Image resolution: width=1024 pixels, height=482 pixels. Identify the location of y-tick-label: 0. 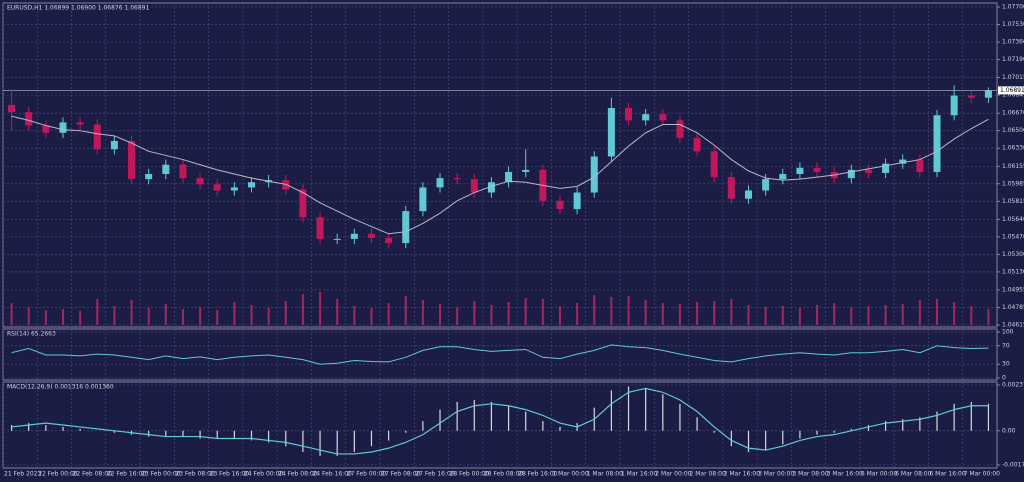
(1004, 378).